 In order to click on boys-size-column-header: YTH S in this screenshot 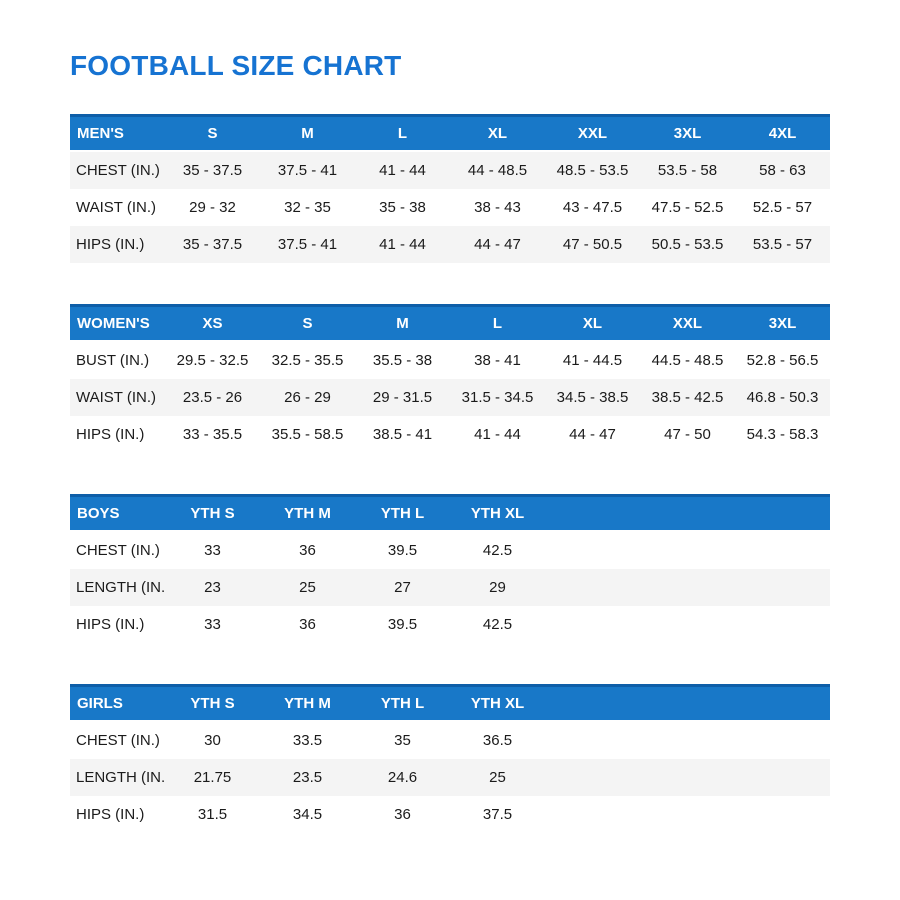, I will do `click(212, 513)`.